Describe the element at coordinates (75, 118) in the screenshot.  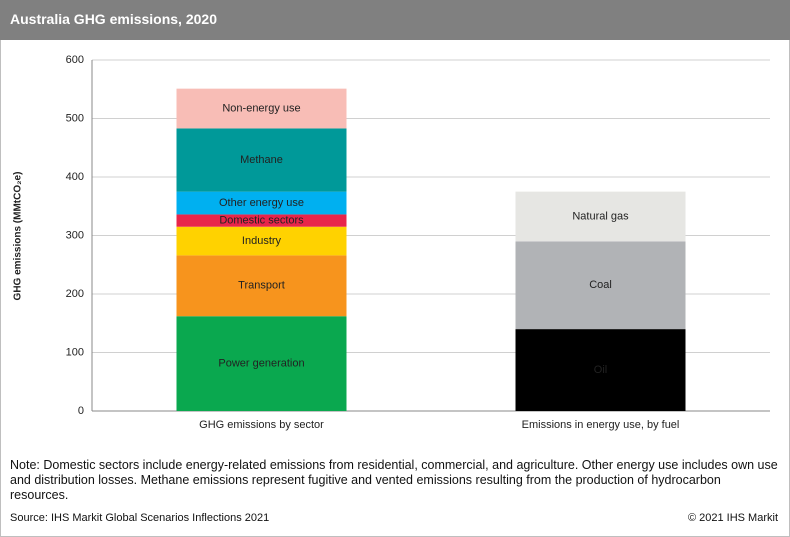
I see `y-tick-label: 500` at that location.